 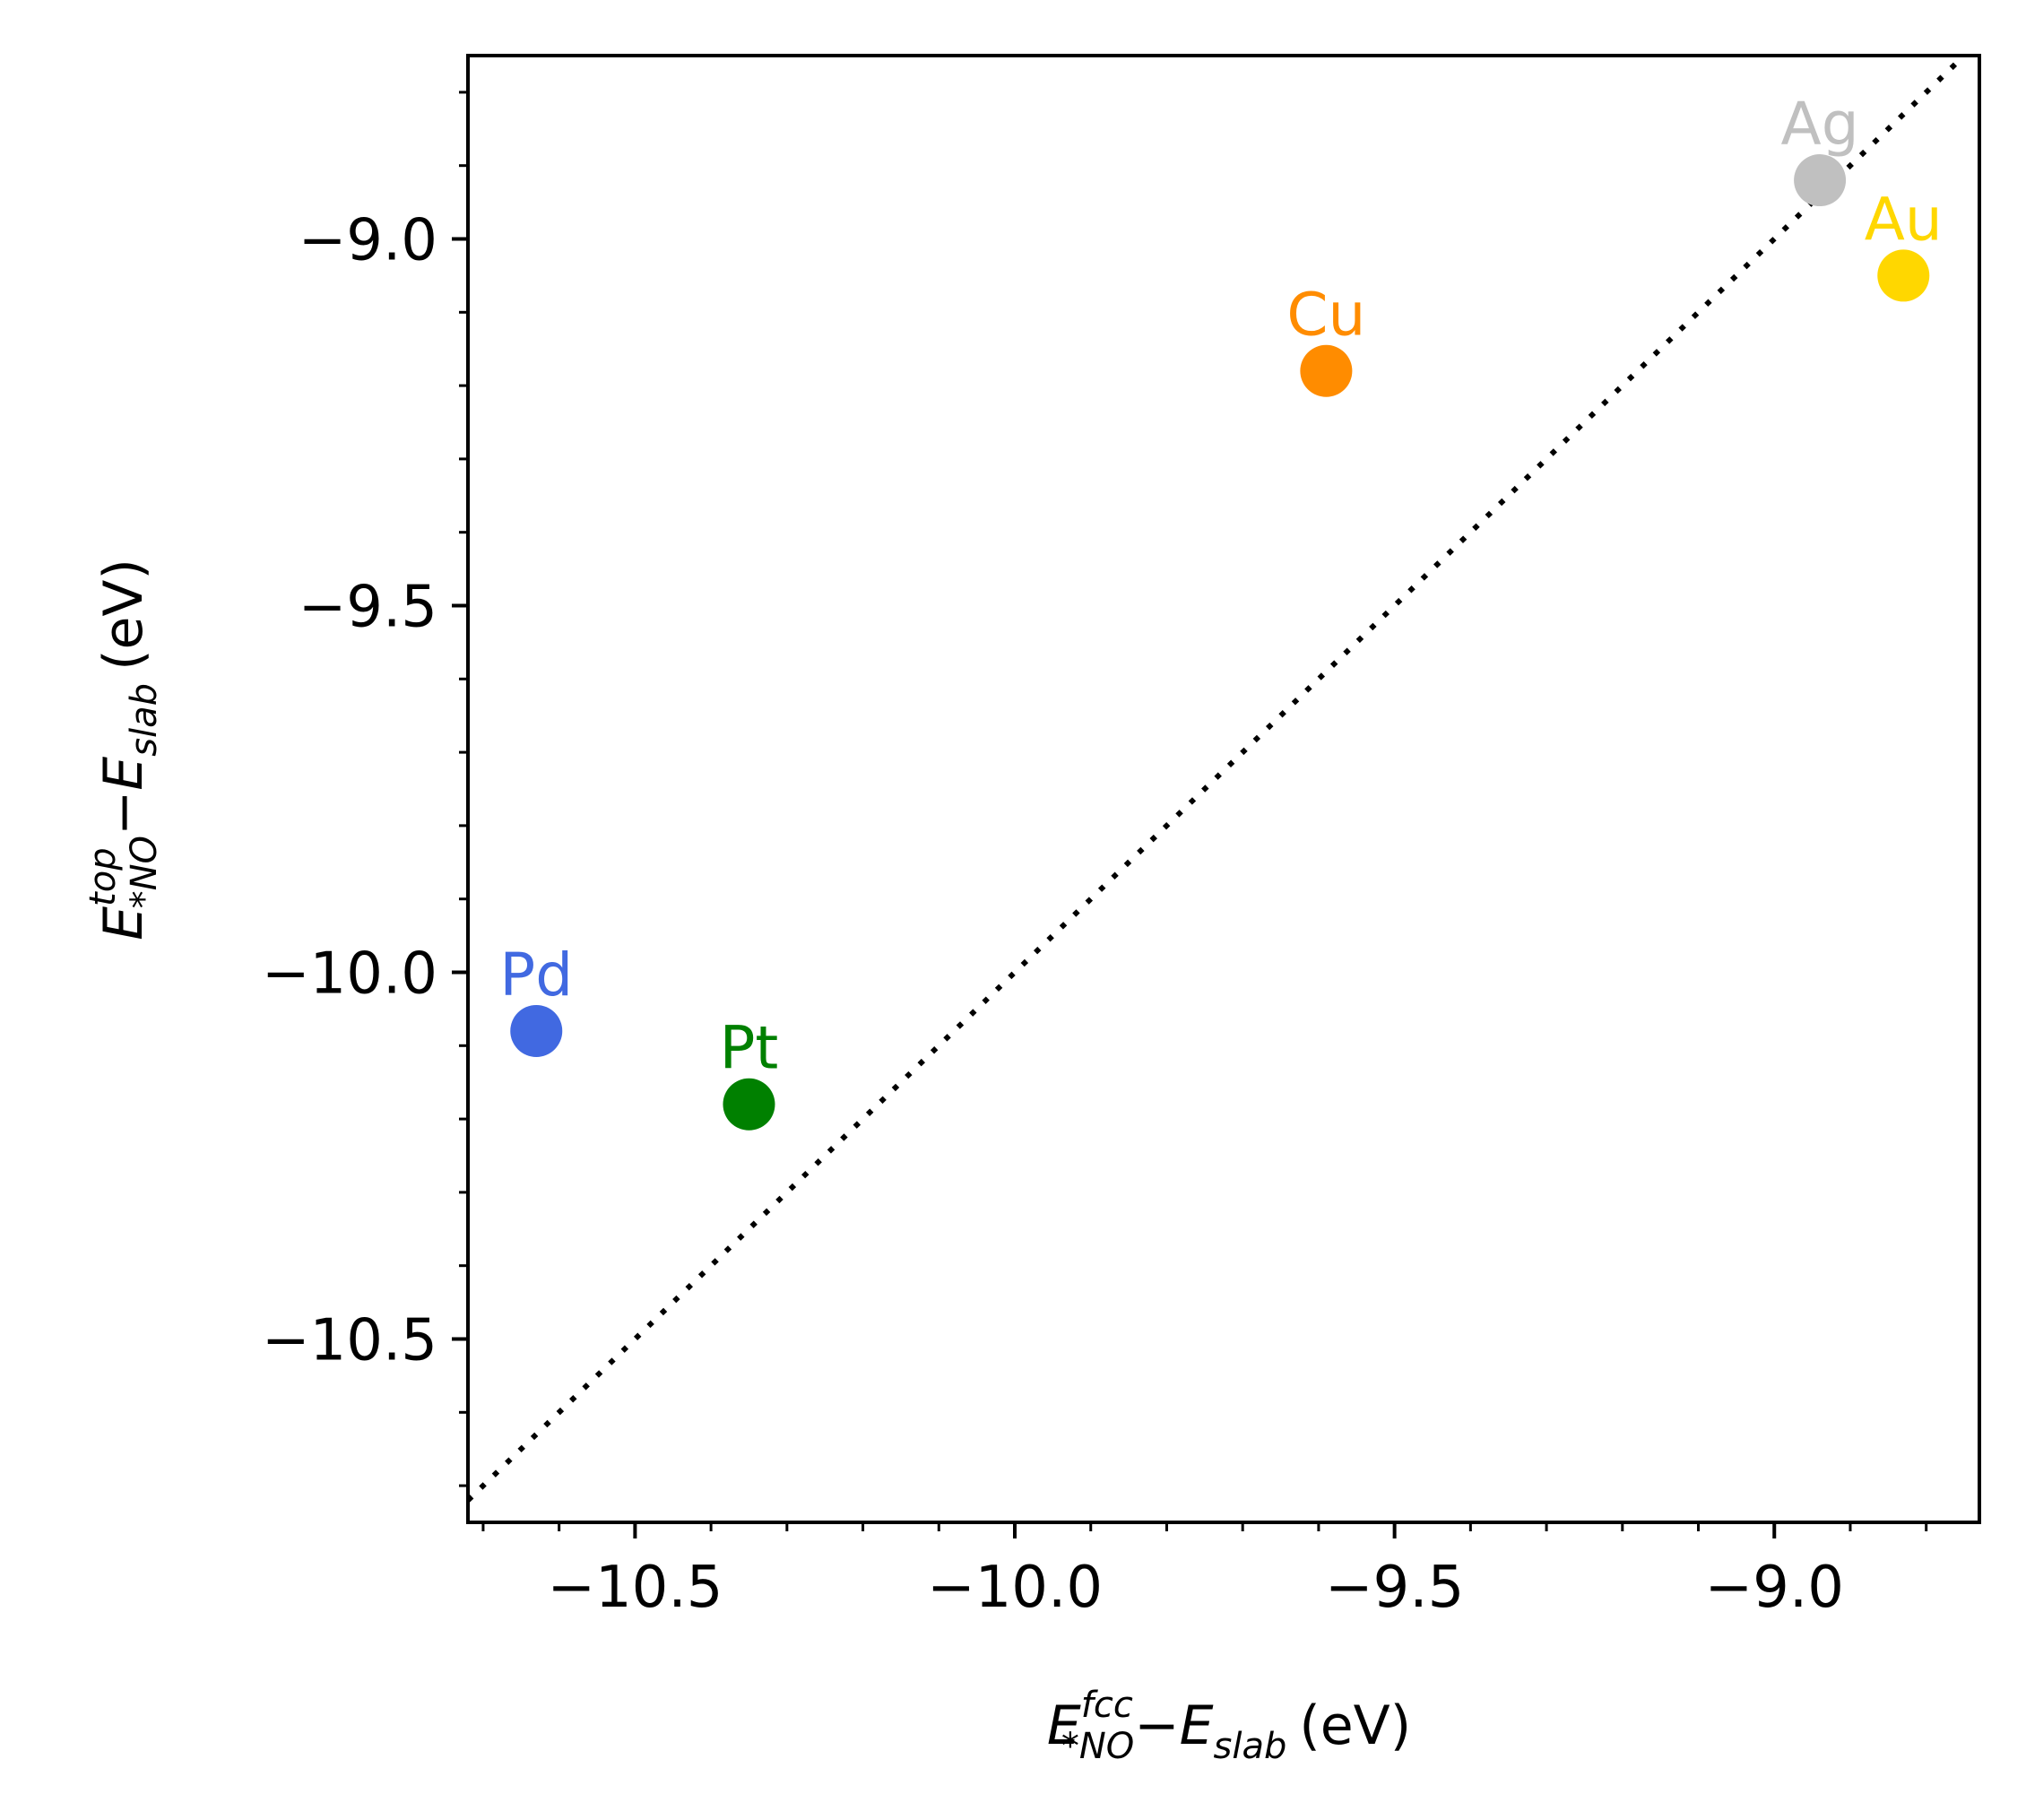 What do you see at coordinates (749, 1104) in the screenshot?
I see `data-point-pt` at bounding box center [749, 1104].